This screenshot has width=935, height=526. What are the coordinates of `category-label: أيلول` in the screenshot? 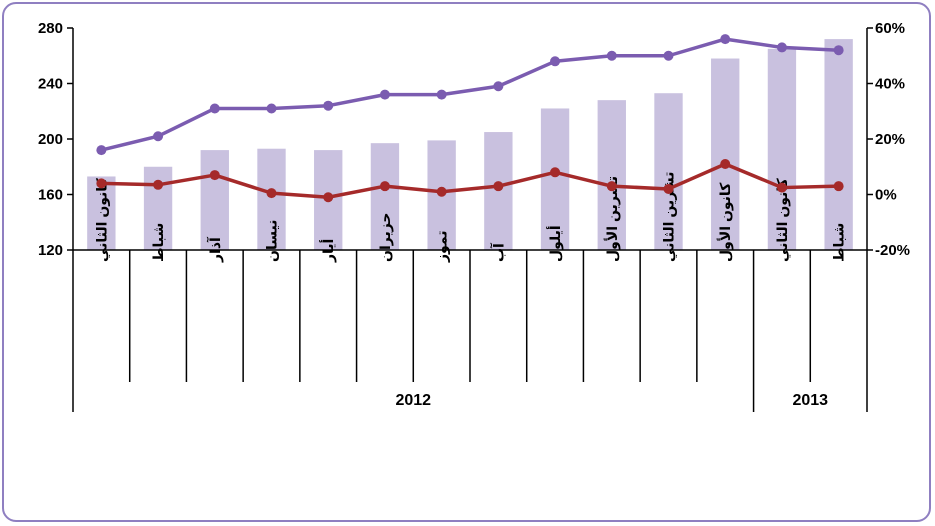 It's located at (555, 243).